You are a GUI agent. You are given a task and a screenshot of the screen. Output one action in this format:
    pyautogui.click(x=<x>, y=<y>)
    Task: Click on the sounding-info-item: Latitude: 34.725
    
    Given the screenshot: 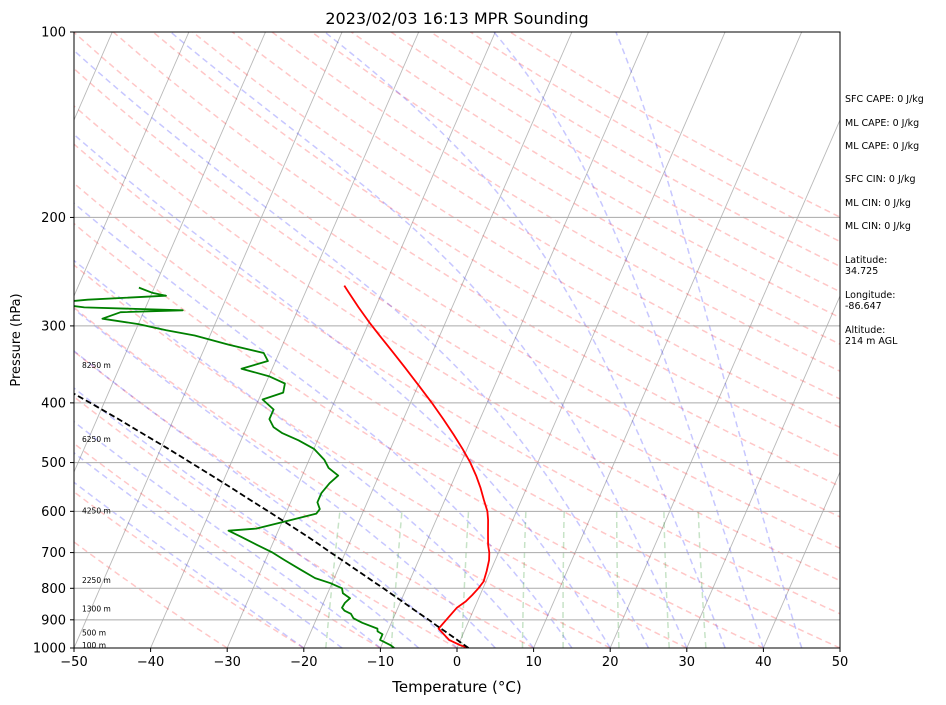 What is the action you would take?
    pyautogui.click(x=866, y=266)
    